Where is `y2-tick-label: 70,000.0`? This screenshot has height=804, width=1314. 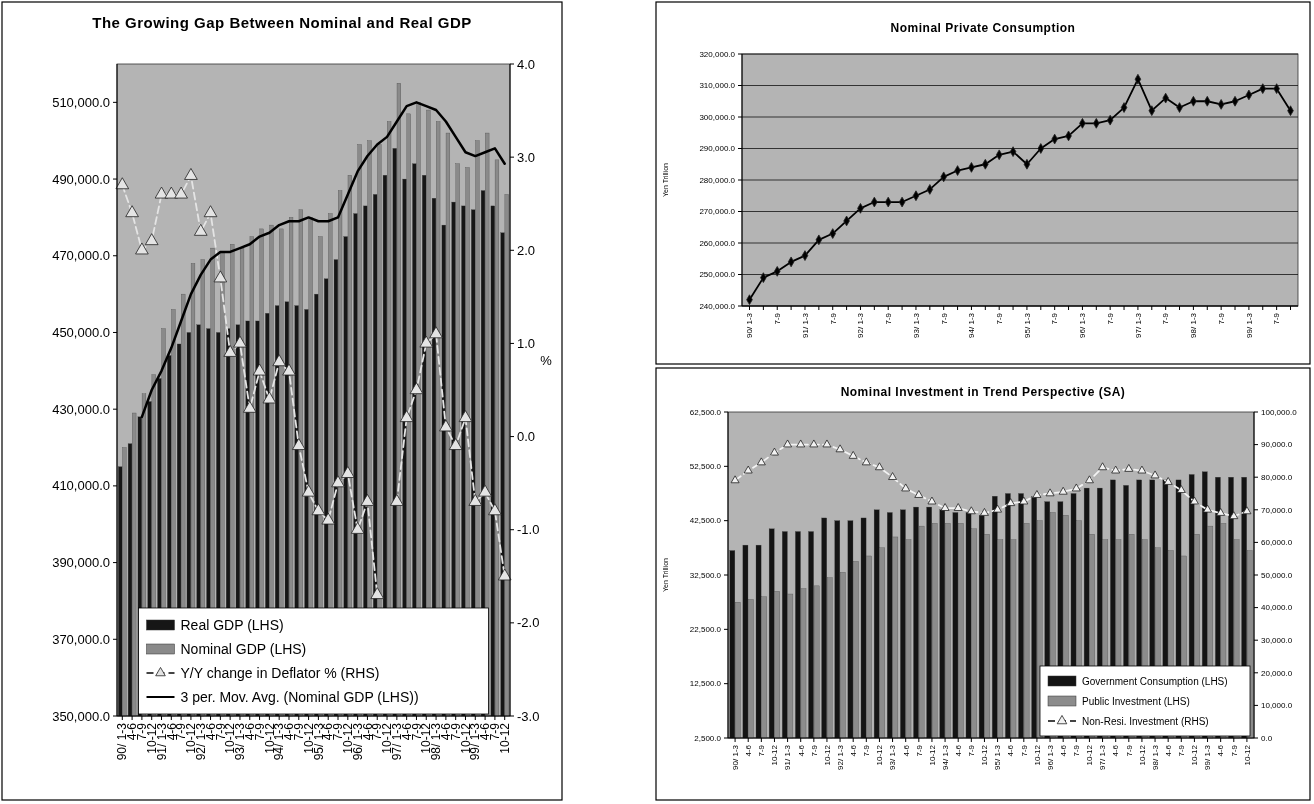
y2-tick-label: 70,000.0 is located at coordinates (1277, 510).